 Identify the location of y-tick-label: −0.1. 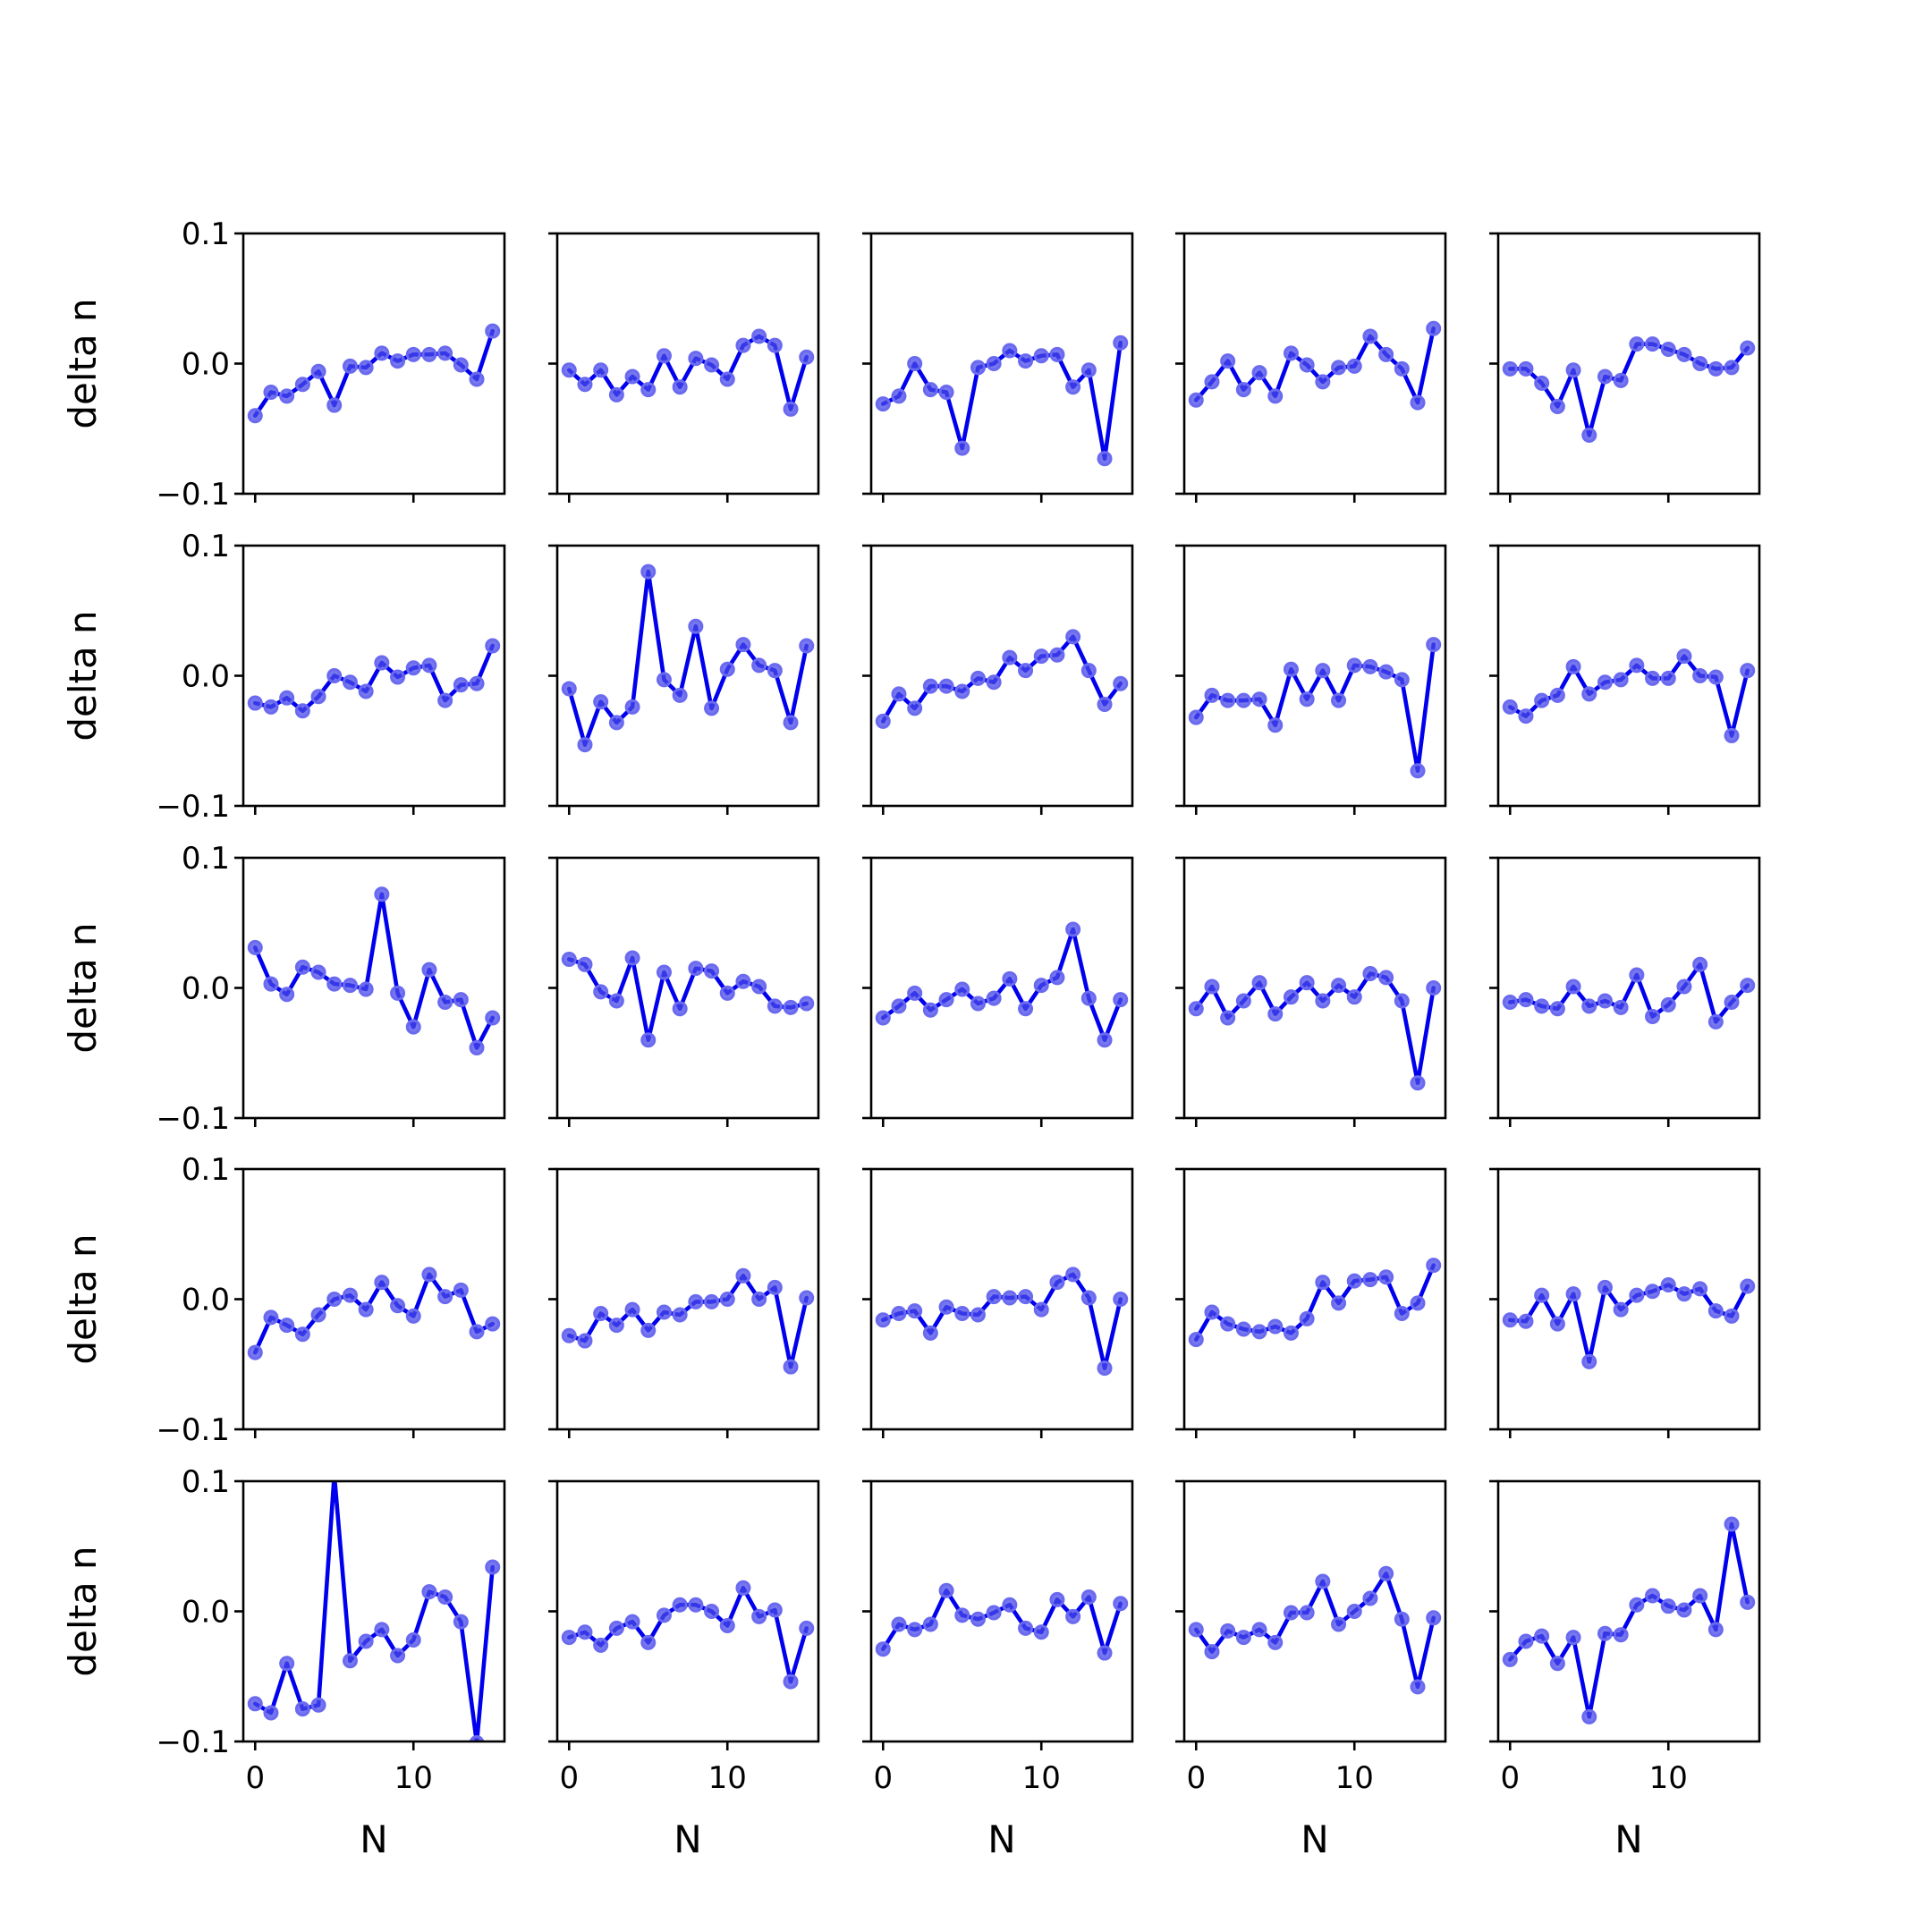
(193, 1119).